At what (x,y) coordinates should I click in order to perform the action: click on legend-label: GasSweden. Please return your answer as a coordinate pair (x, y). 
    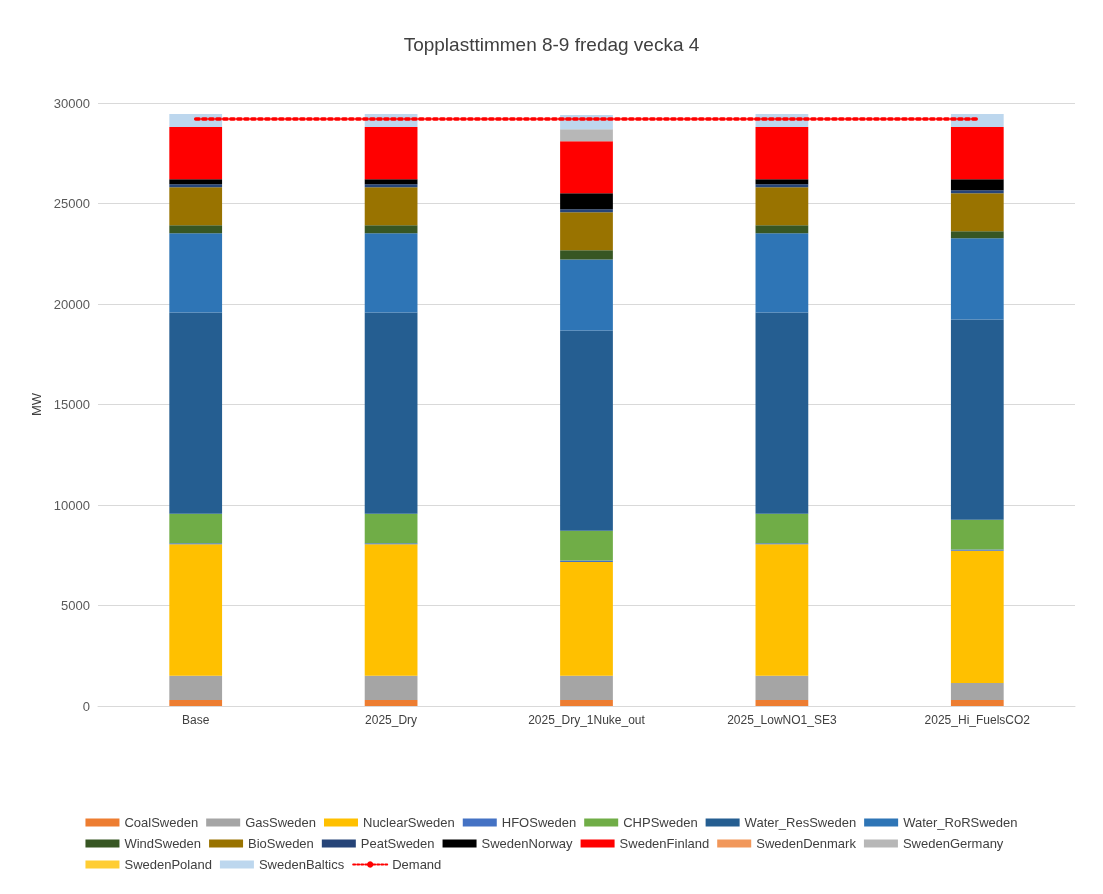
    Looking at the image, I should click on (281, 822).